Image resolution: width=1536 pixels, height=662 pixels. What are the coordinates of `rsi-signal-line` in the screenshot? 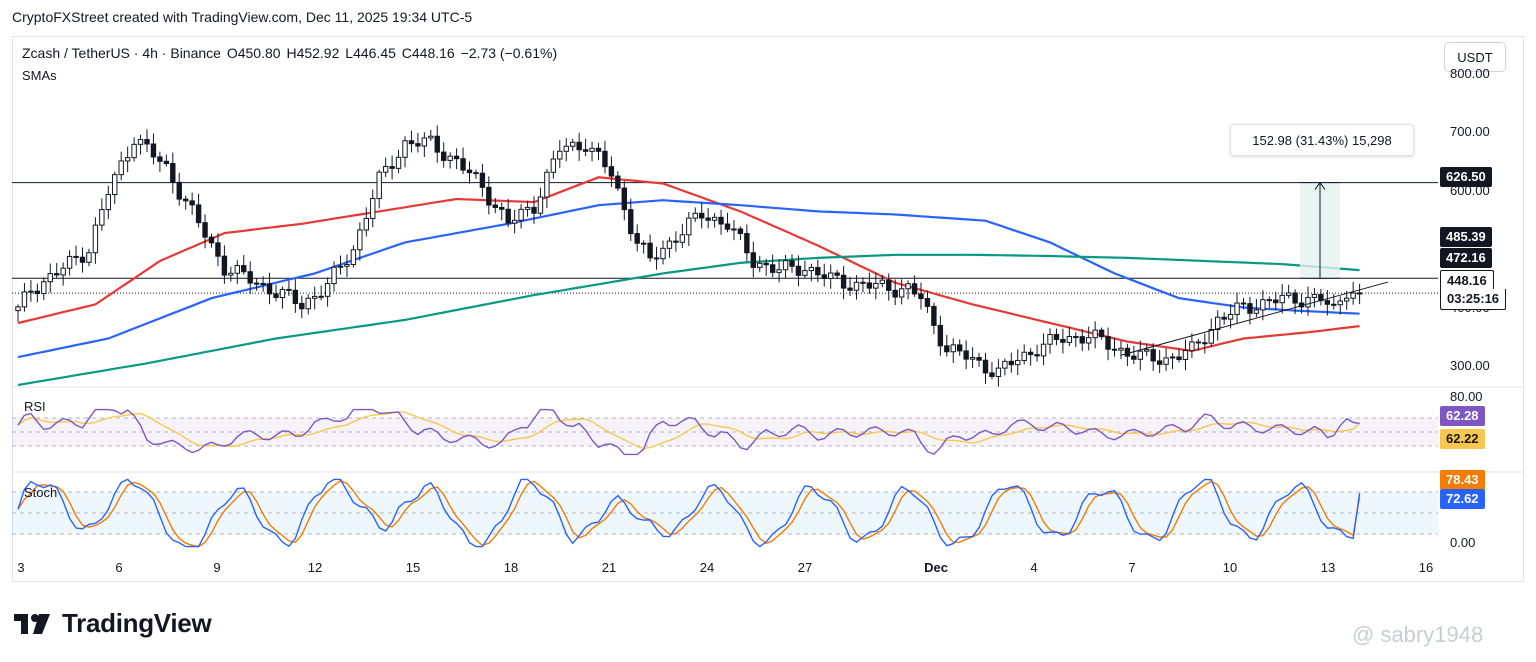 It's located at (689, 430).